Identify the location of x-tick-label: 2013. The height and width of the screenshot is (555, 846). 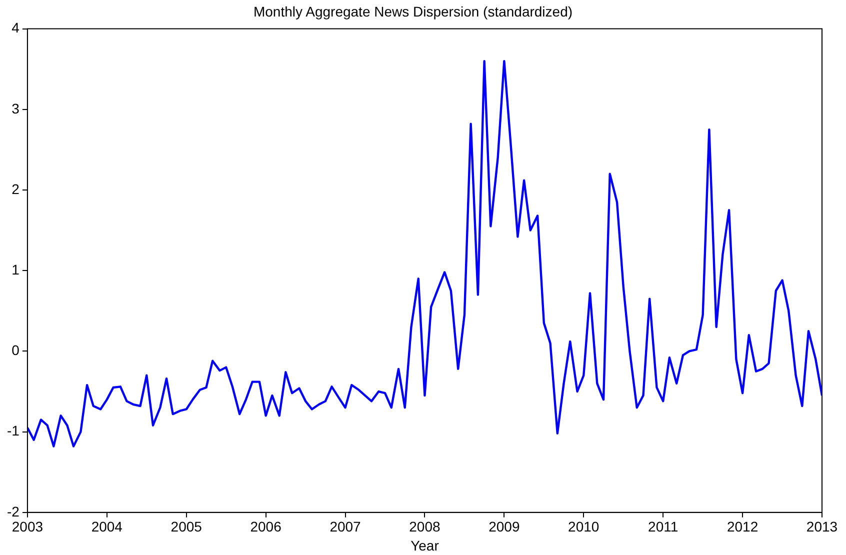
(822, 526).